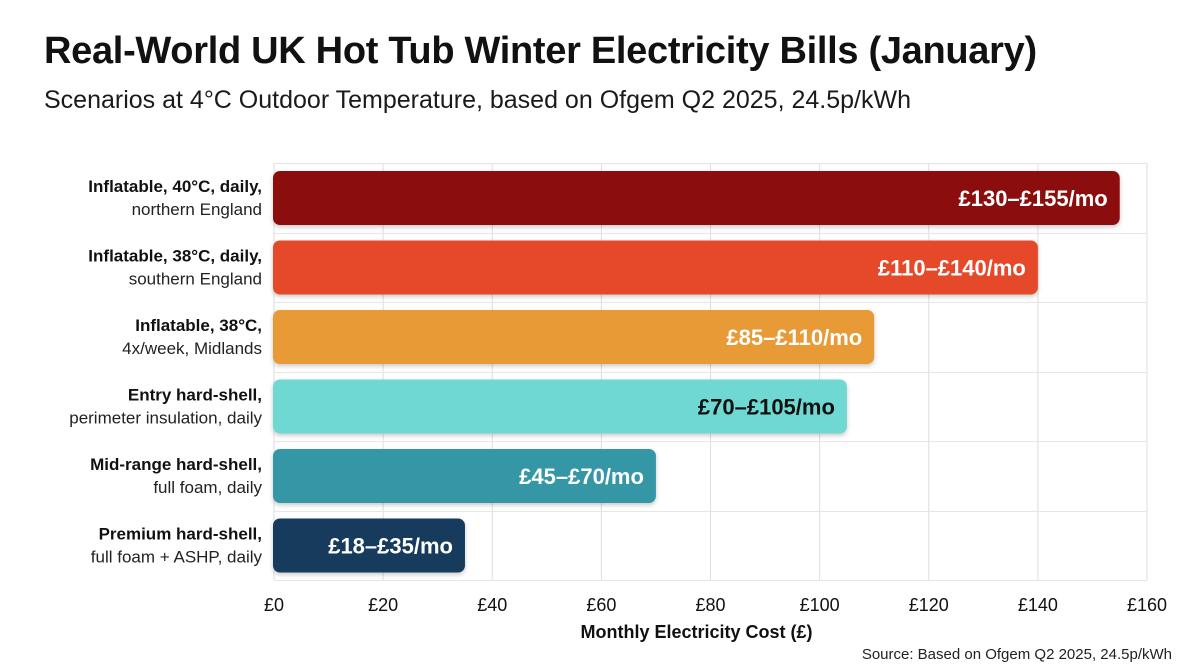 The width and height of the screenshot is (1204, 672). What do you see at coordinates (390, 546) in the screenshot?
I see `bar-value-label: £18–£35/mo` at bounding box center [390, 546].